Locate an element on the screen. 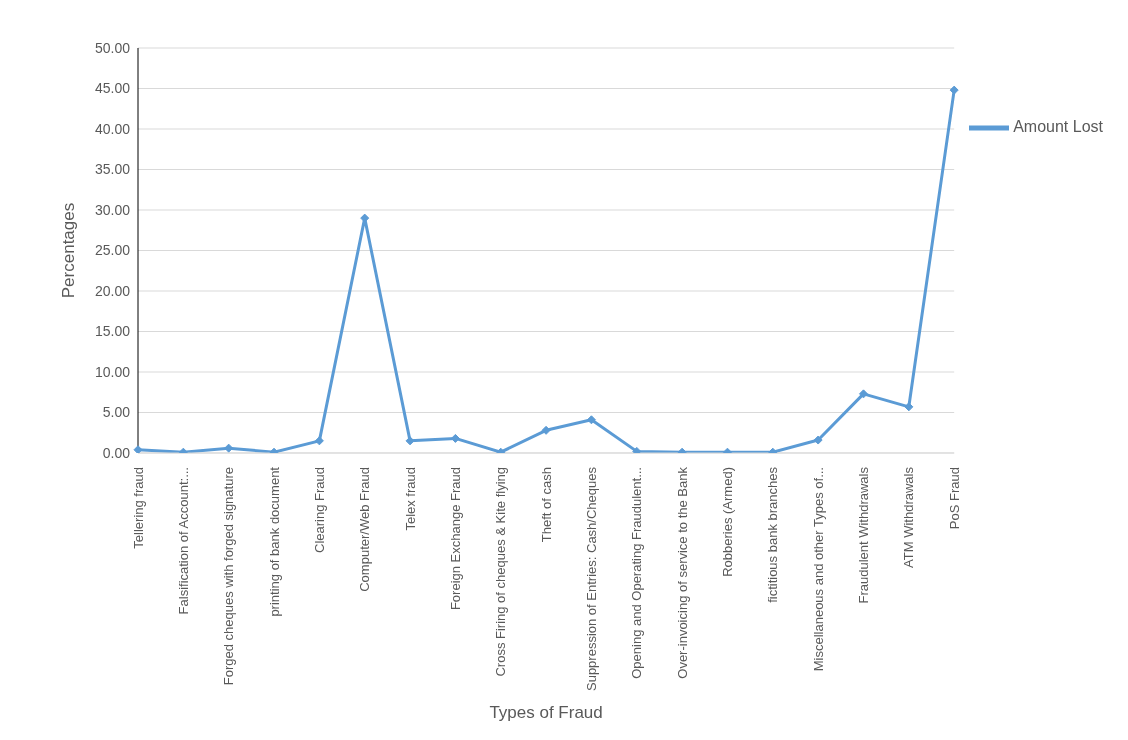 The width and height of the screenshot is (1128, 740). y-axis-title: Percentages is located at coordinates (69, 250).